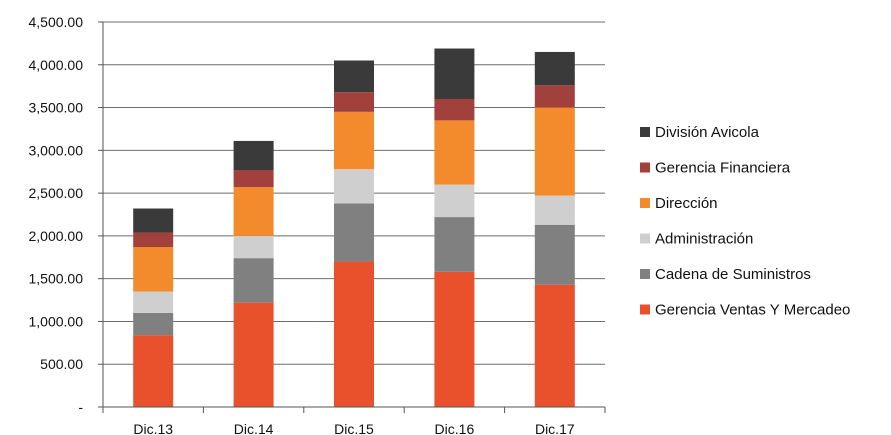 The height and width of the screenshot is (435, 891). Describe the element at coordinates (56, 193) in the screenshot. I see `y-tick-label: 2,500.00` at that location.